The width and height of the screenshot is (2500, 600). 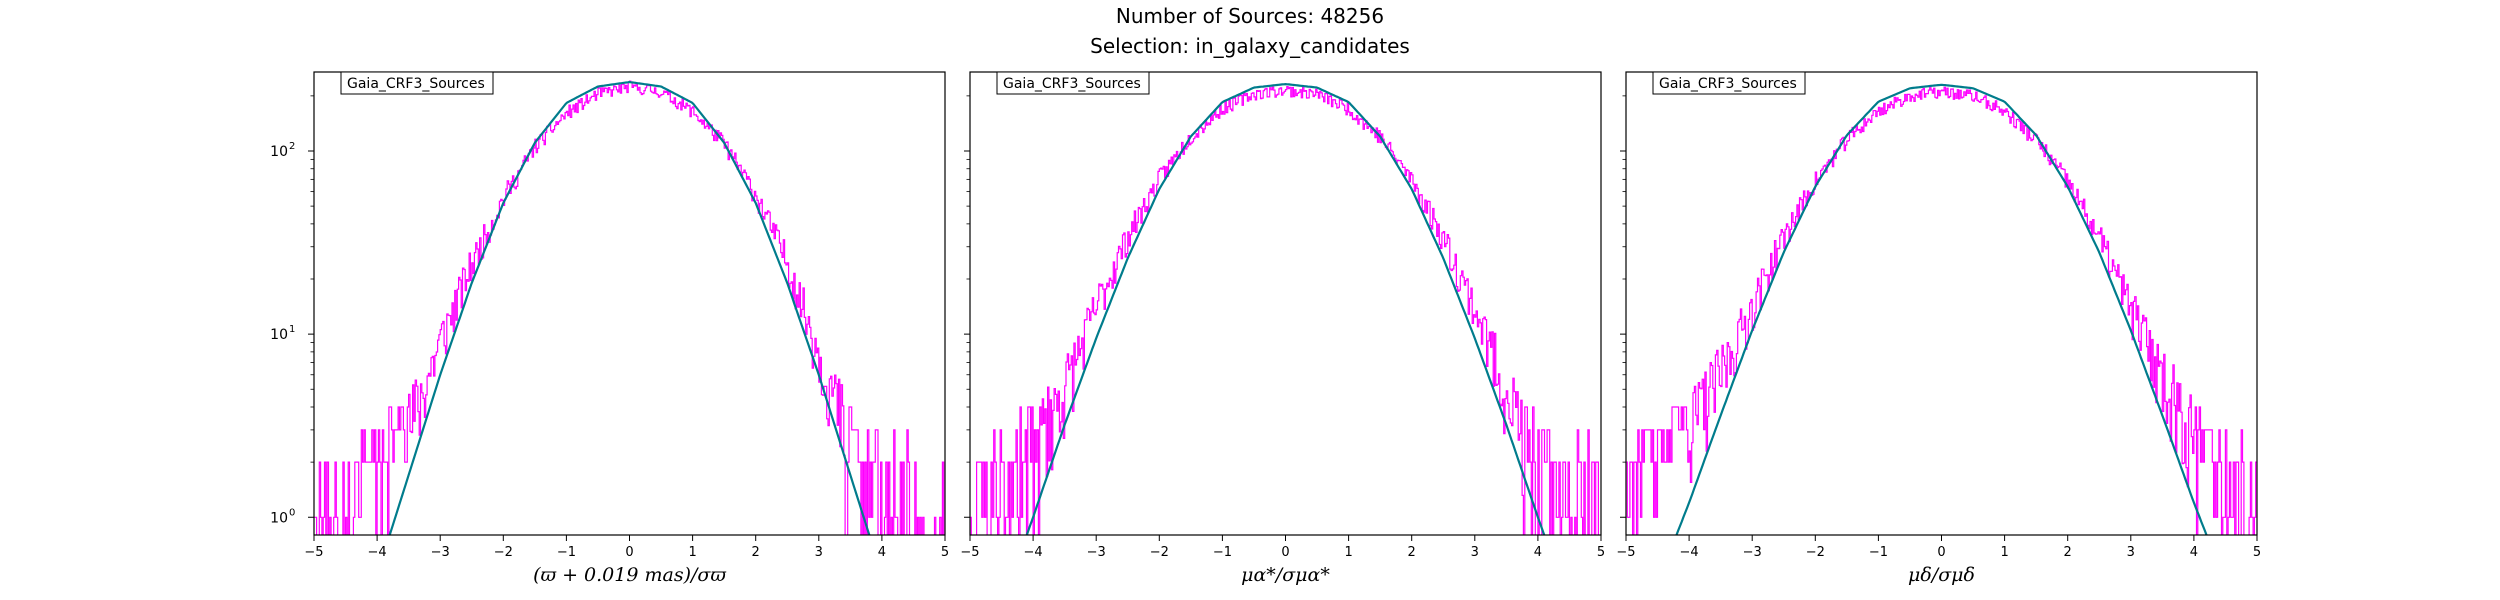 I want to click on figure-title: Number of Sources: 48256, so click(x=1250, y=16).